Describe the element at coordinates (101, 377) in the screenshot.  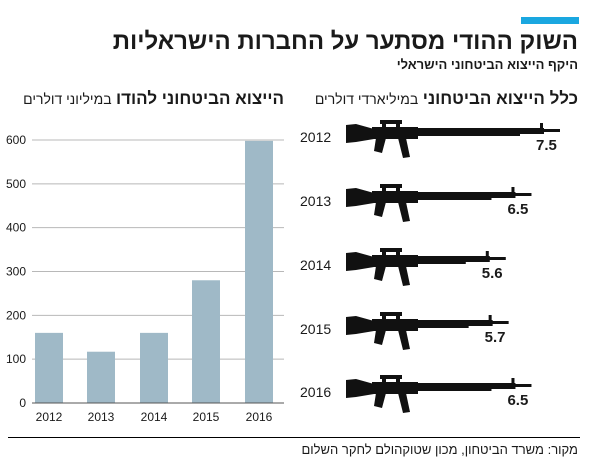
I see `bar-2013` at that location.